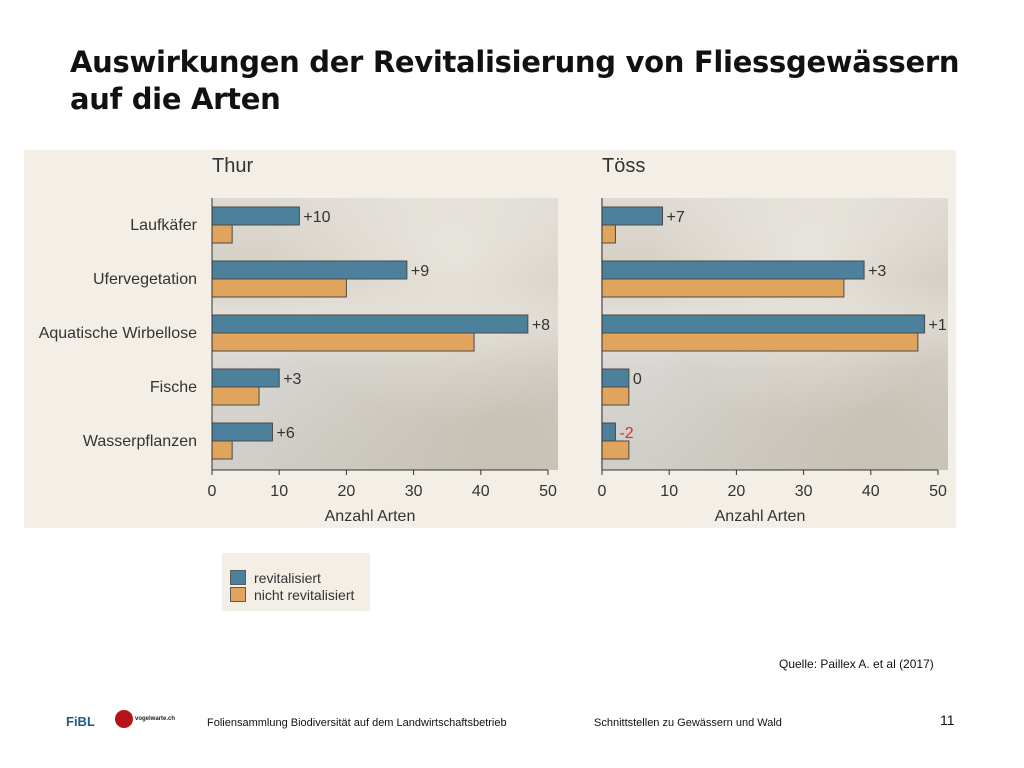 The width and height of the screenshot is (1024, 768). Describe the element at coordinates (877, 271) in the screenshot. I see `data-label-toess-ufervegetation: +3` at that location.